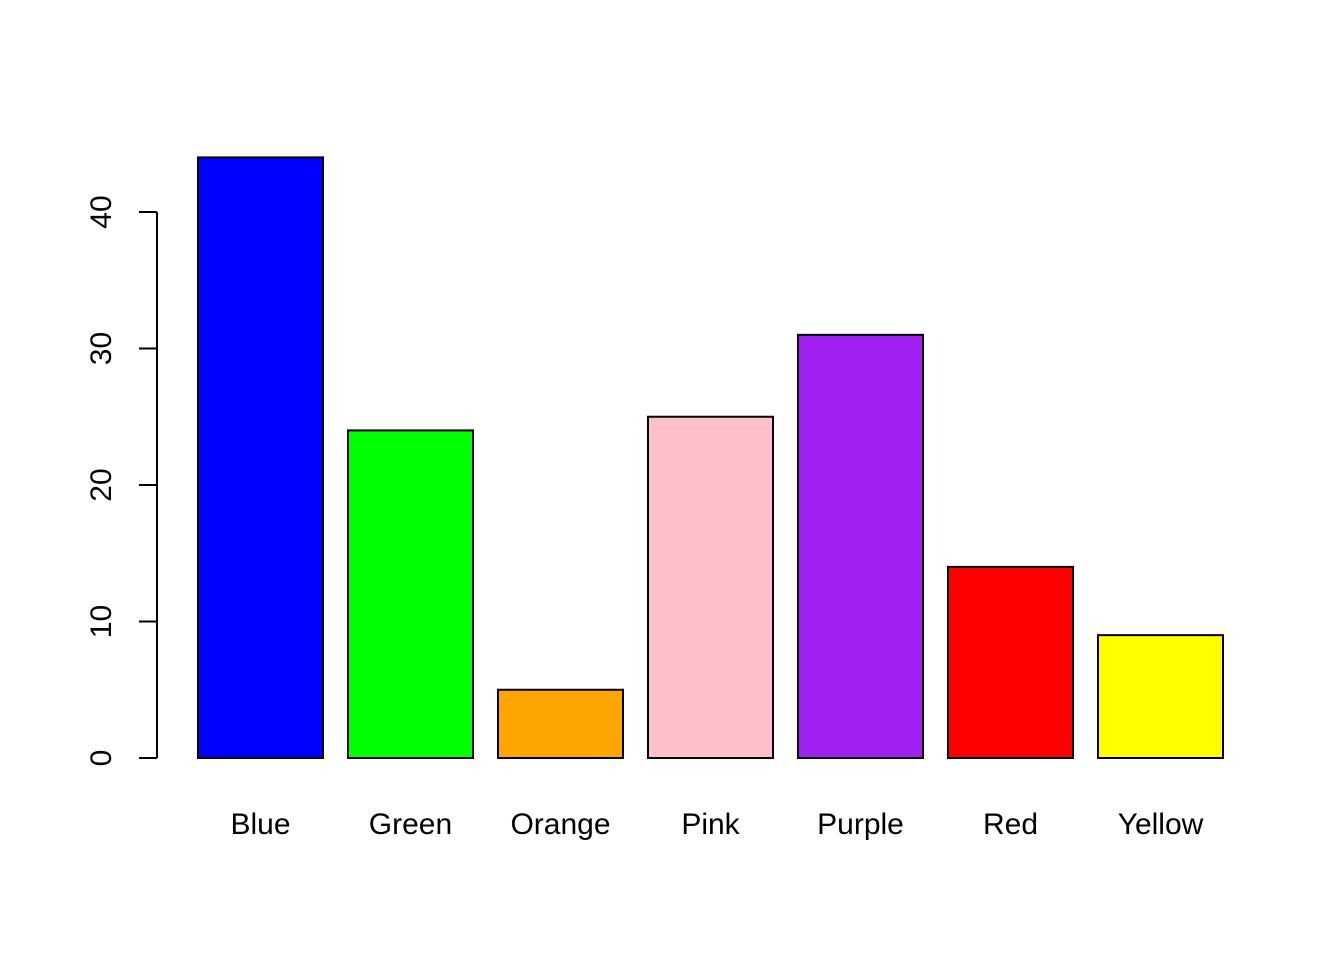  I want to click on bar-purple, so click(860, 546).